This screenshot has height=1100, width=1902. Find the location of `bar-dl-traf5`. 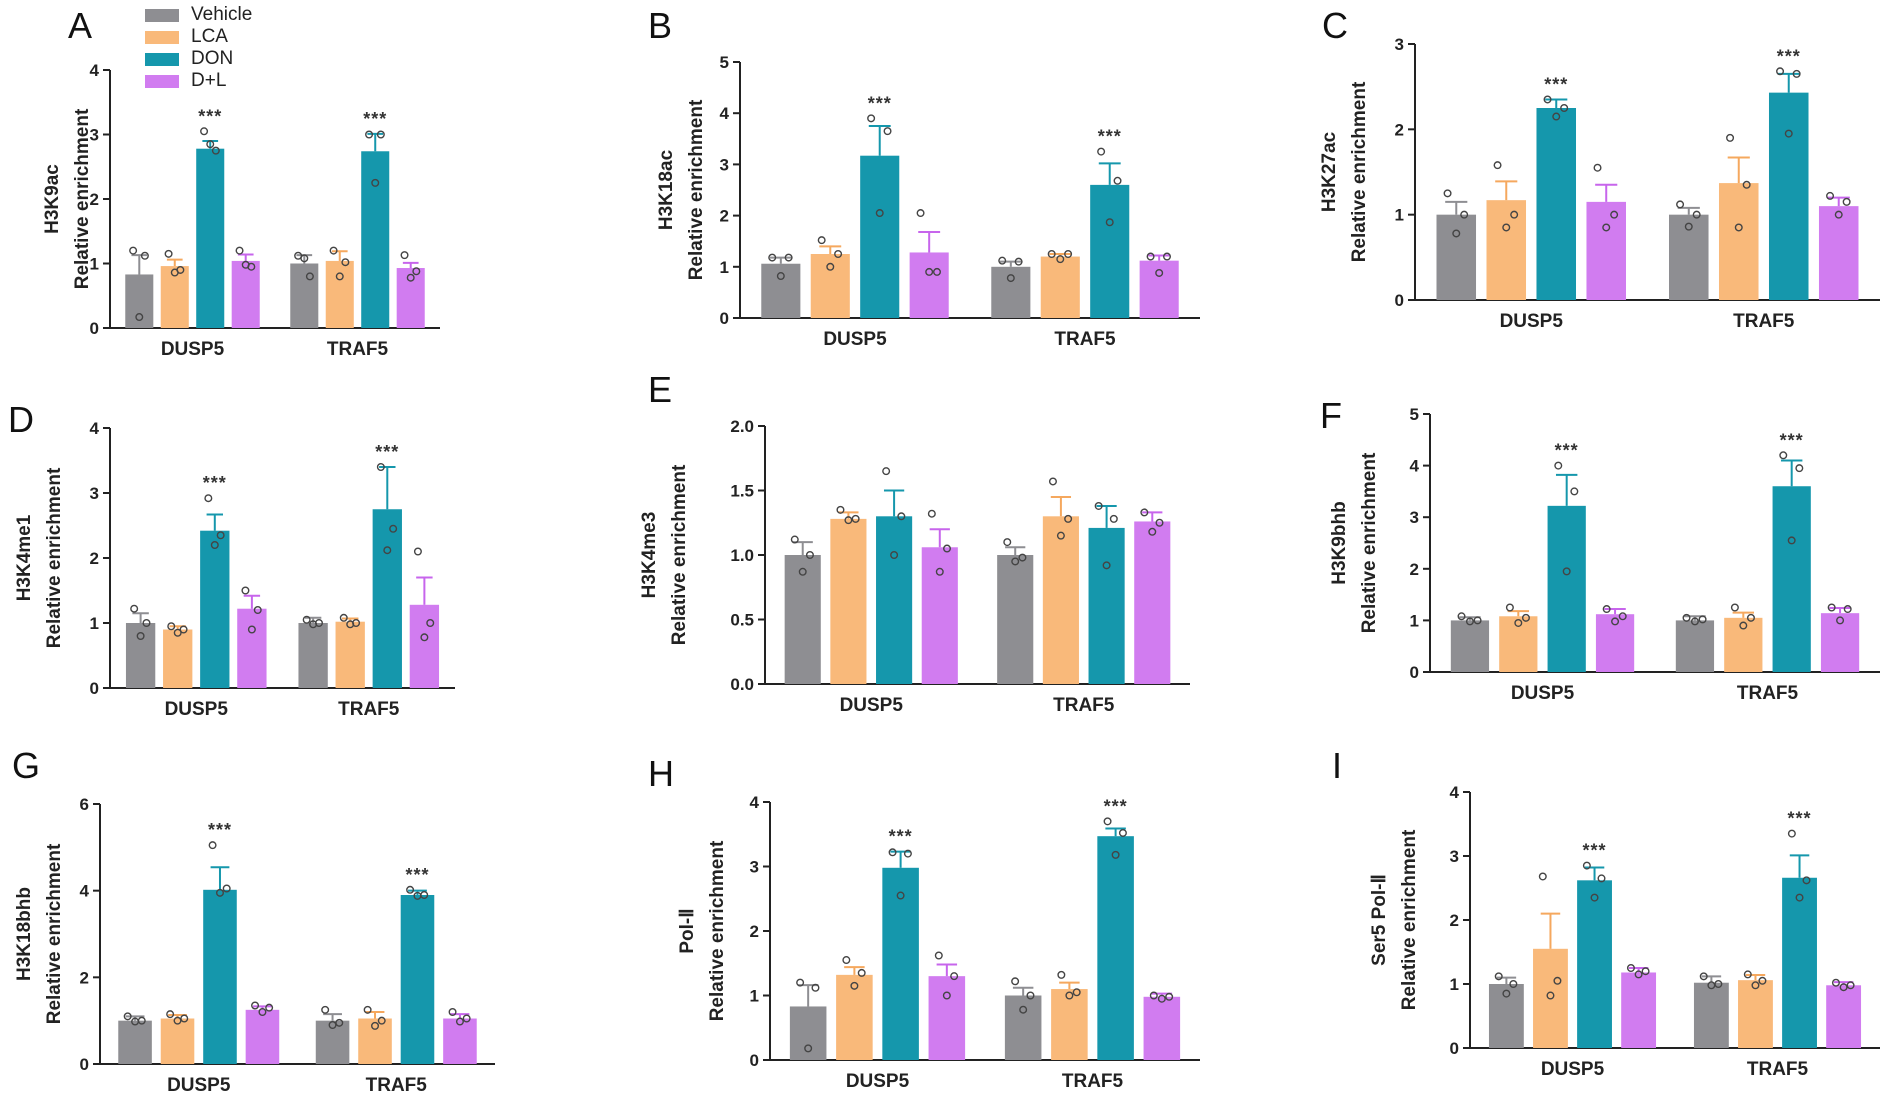

bar-dl-traf5 is located at coordinates (1840, 642).